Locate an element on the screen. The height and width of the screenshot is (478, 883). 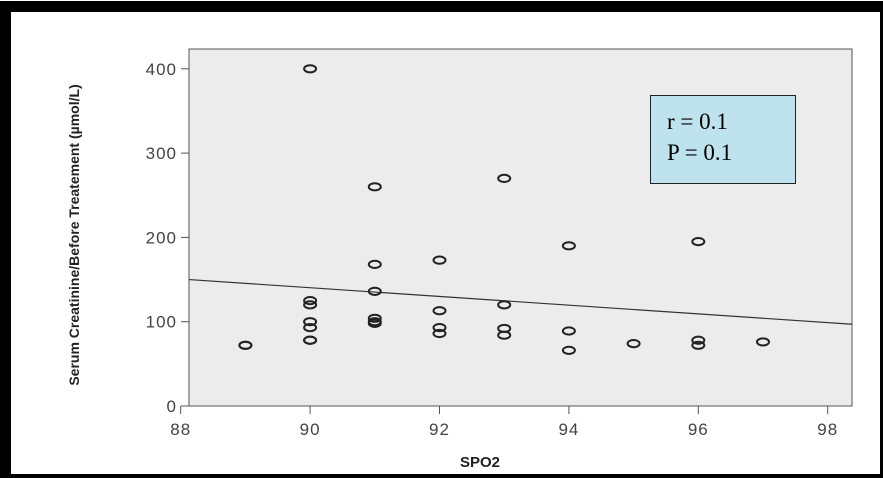
y-tick-label: 400 is located at coordinates (161, 69).